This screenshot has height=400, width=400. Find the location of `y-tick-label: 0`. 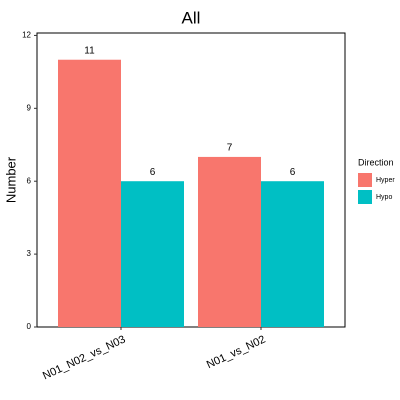

y-tick-label: 0 is located at coordinates (29, 326).